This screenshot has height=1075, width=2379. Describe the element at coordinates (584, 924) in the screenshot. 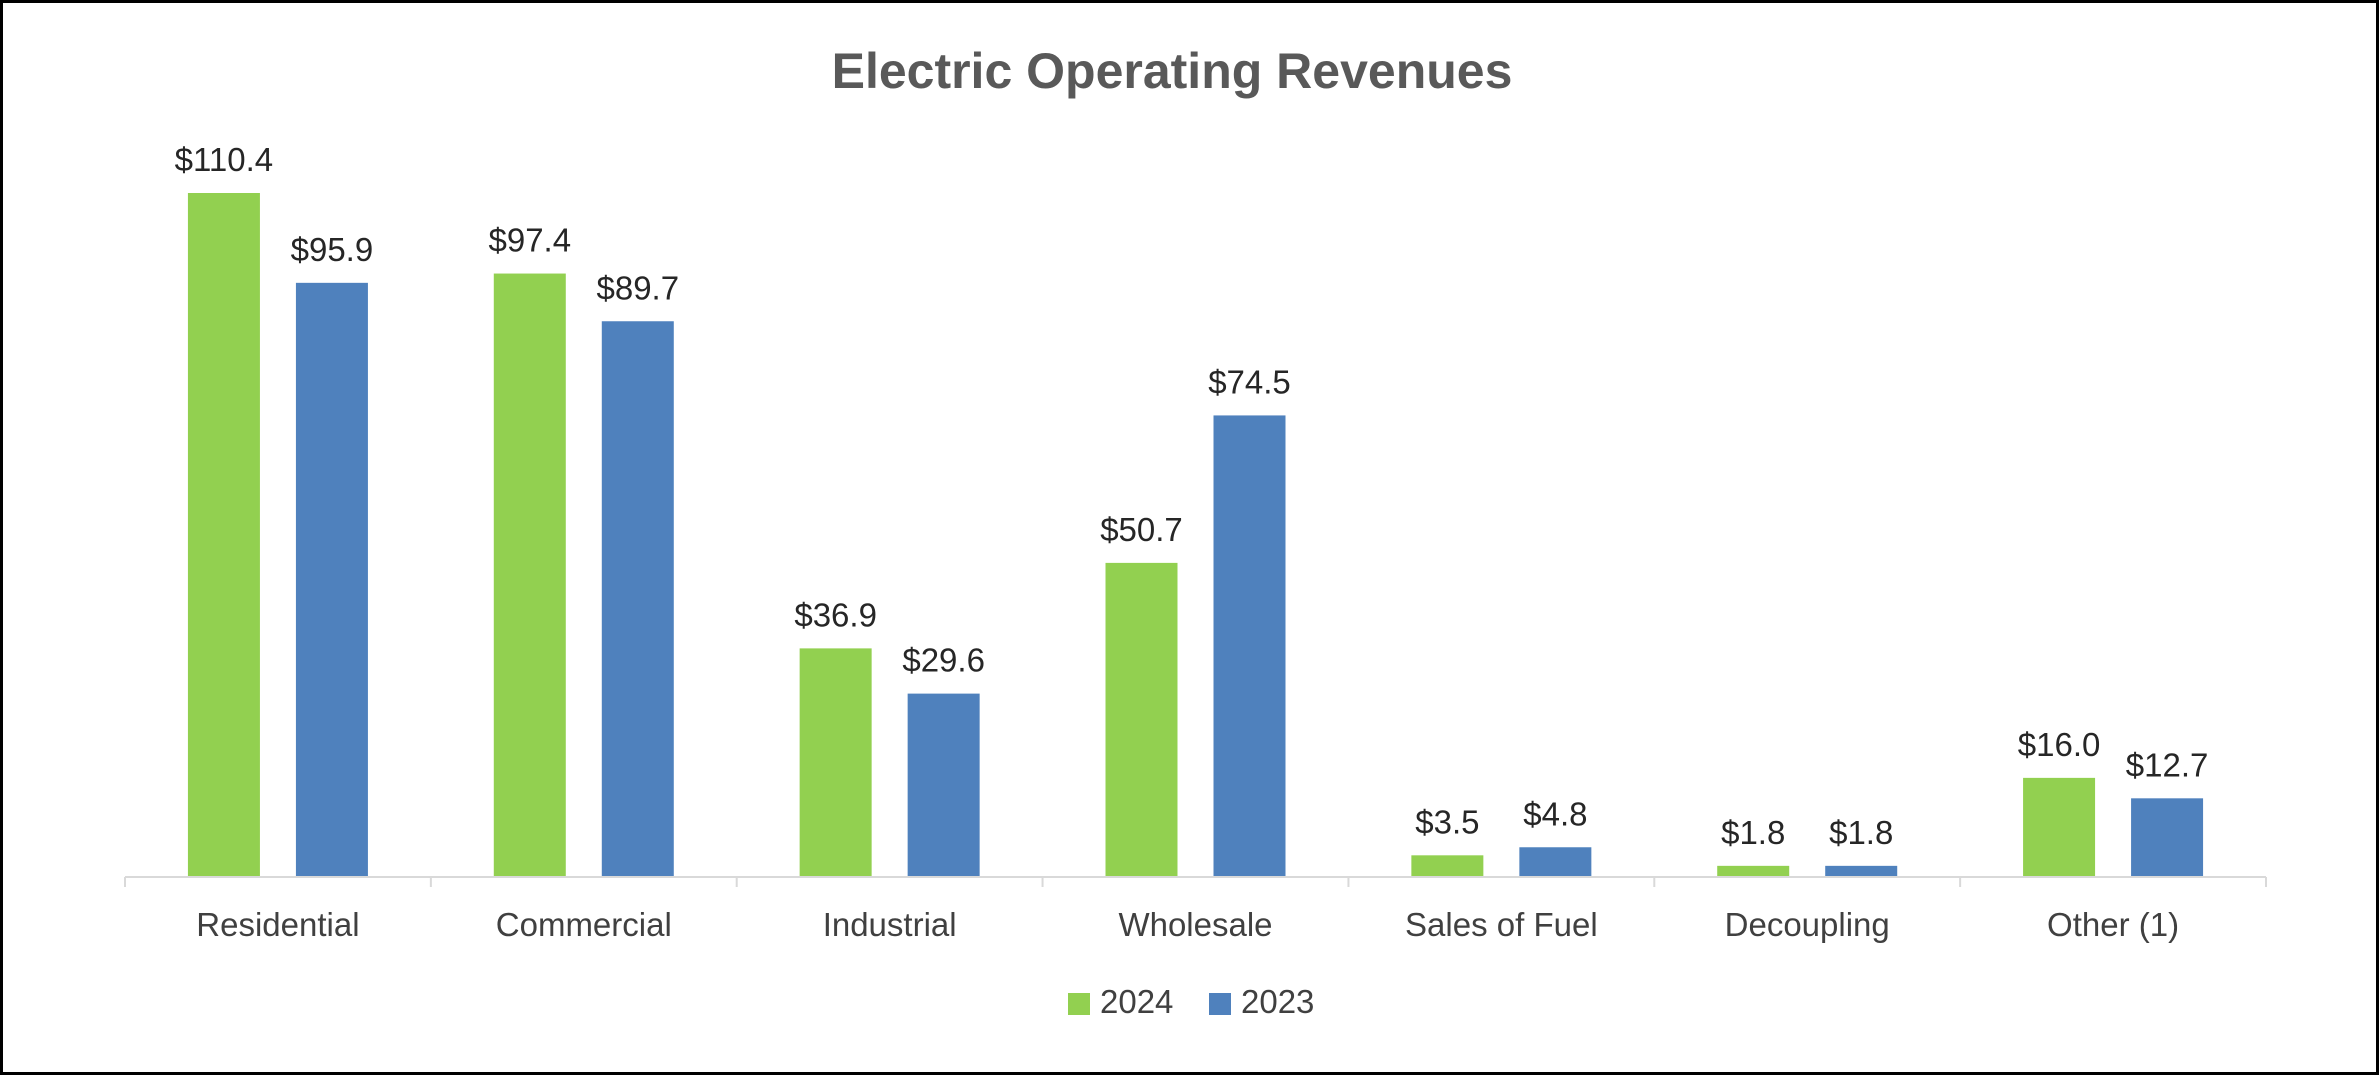

I see `category-label: Commercial` at that location.